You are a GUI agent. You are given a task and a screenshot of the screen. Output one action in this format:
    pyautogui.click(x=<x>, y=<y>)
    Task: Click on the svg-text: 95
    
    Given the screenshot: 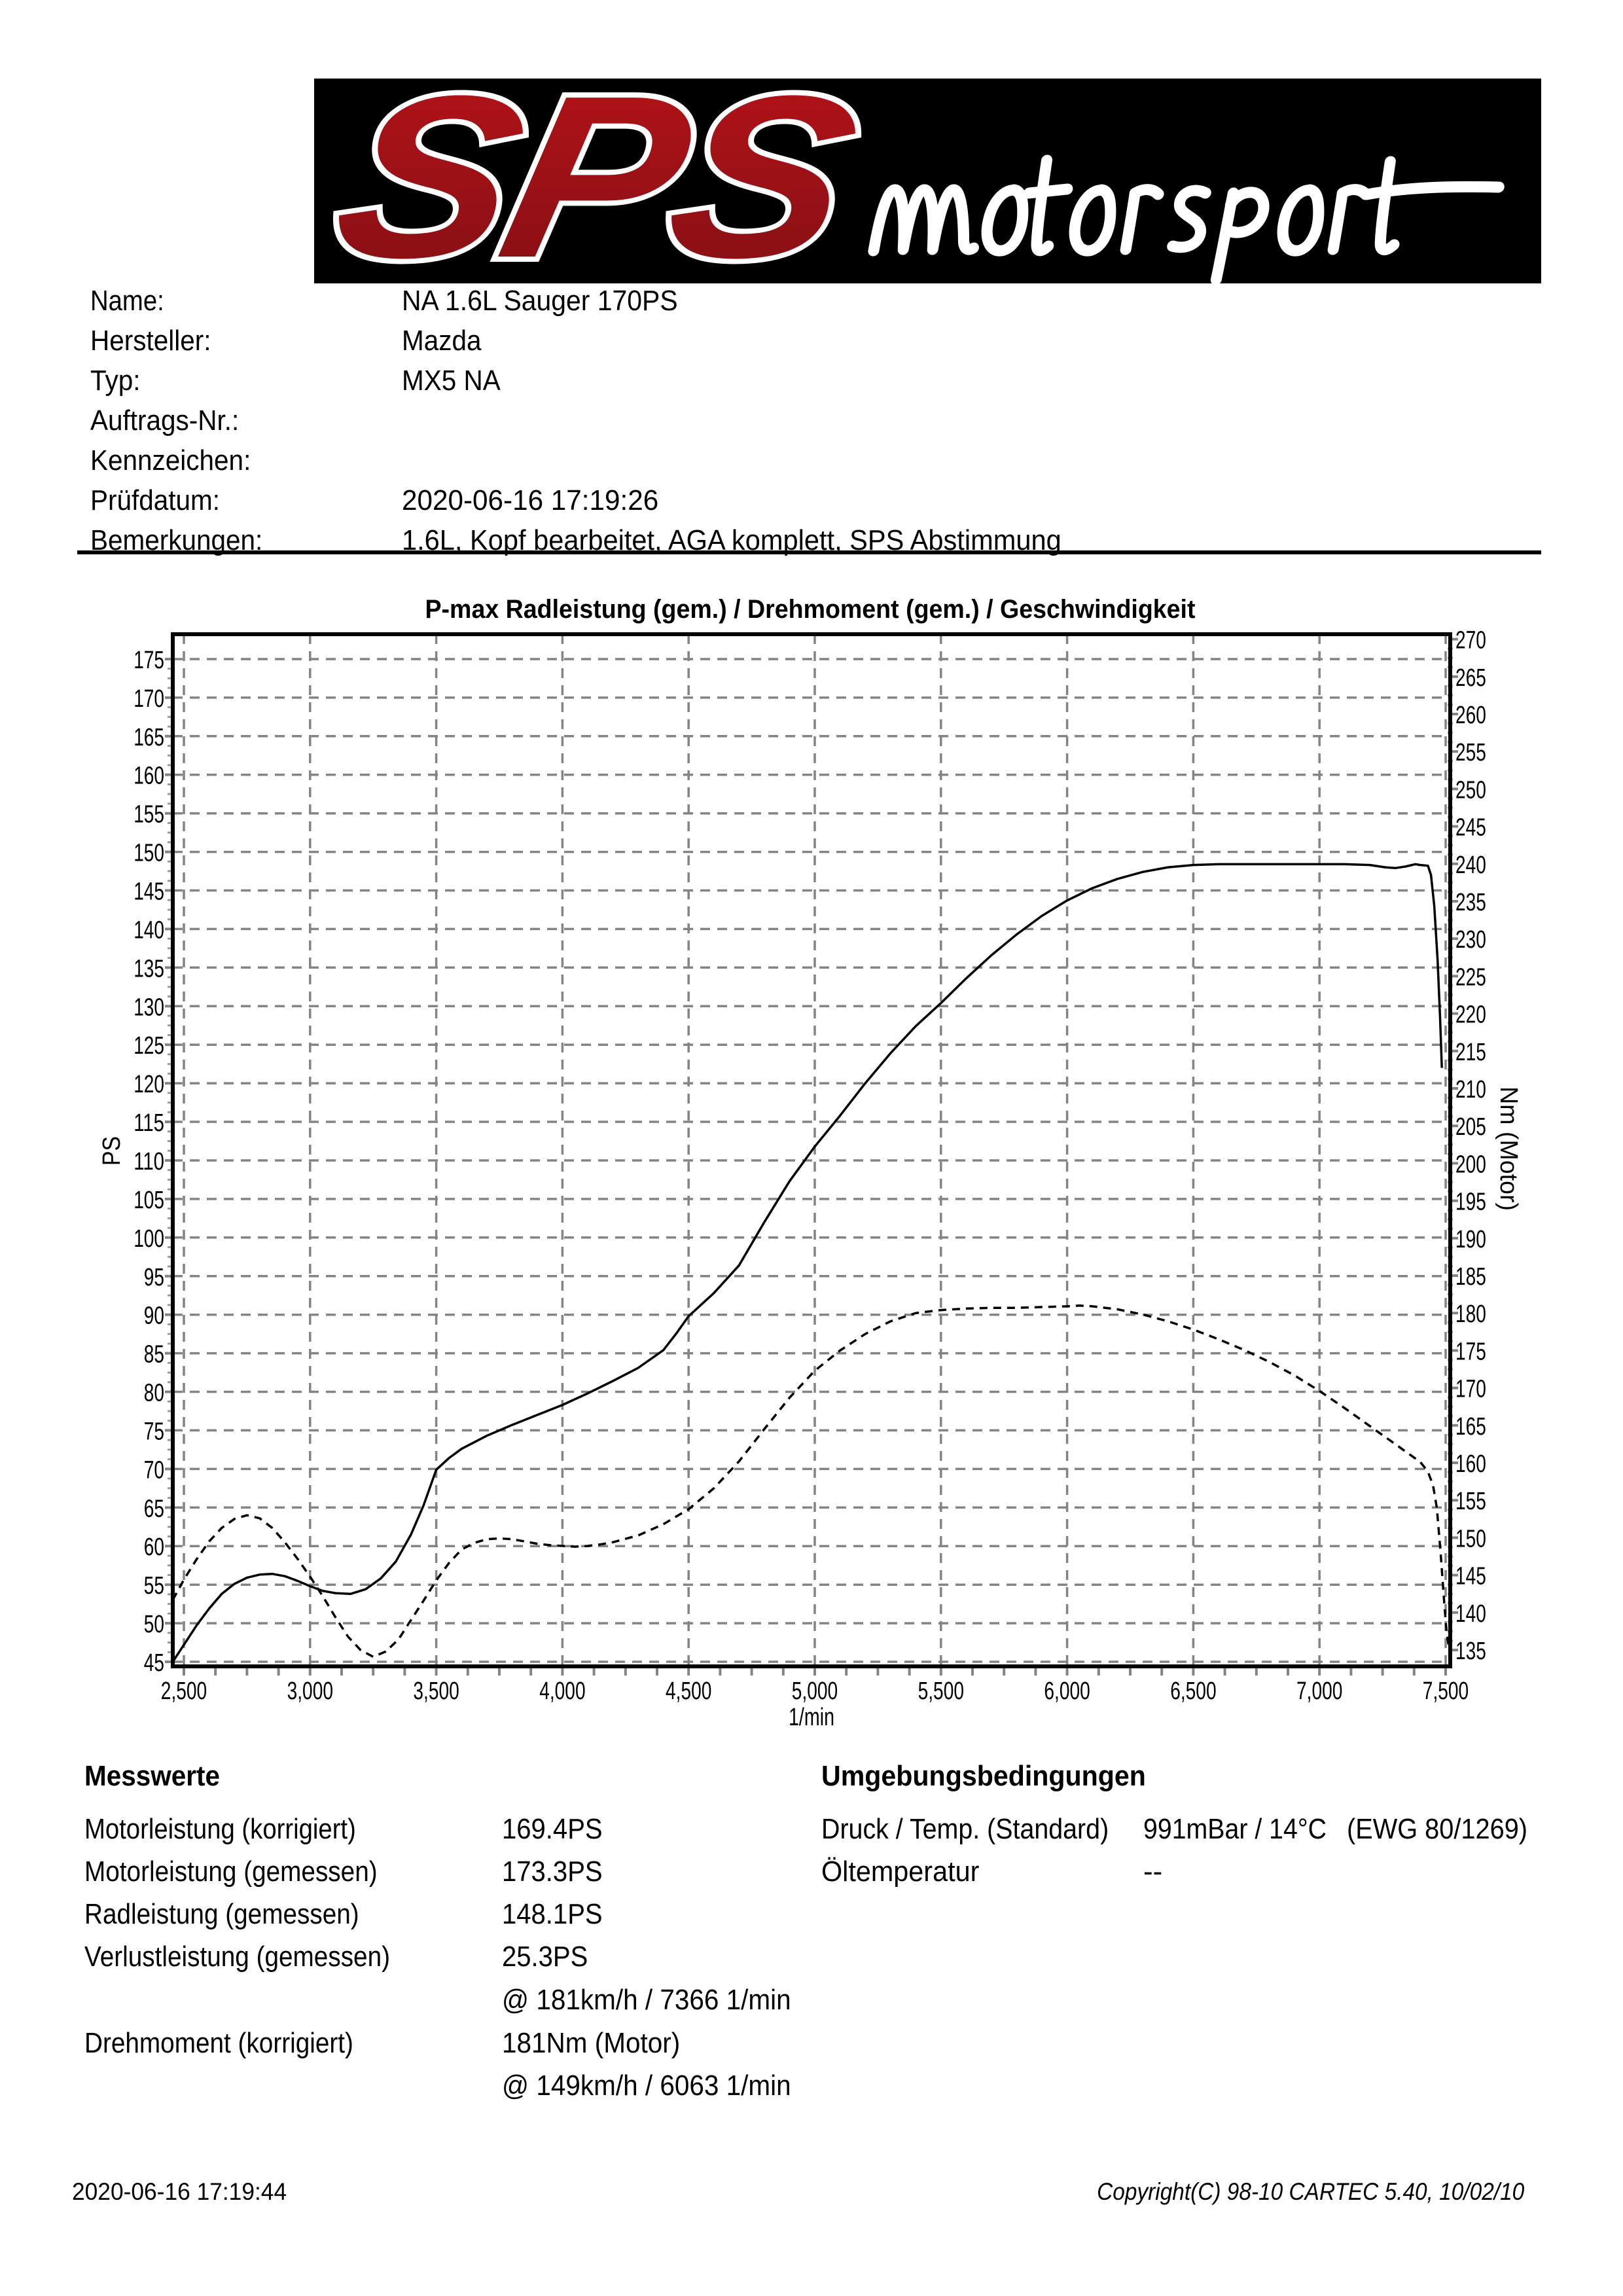 What is the action you would take?
    pyautogui.click(x=154, y=1277)
    